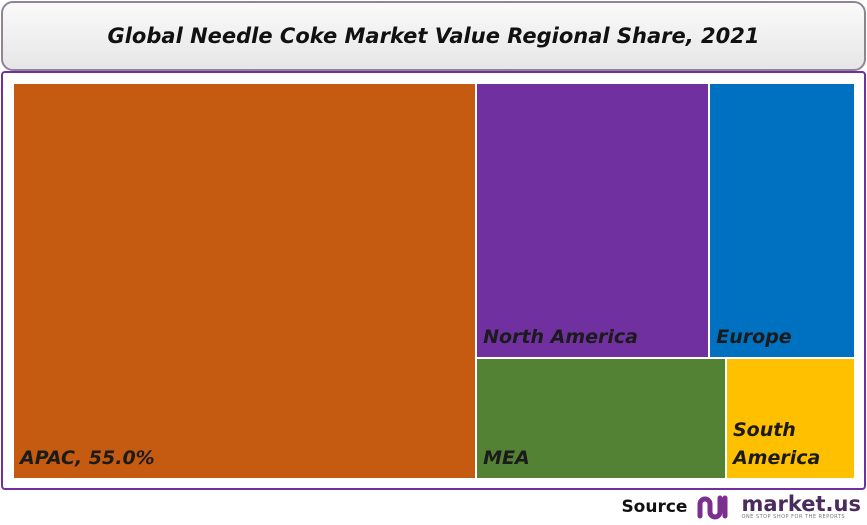  Describe the element at coordinates (87, 458) in the screenshot. I see `tile-label: APAC, 55.0%` at that location.